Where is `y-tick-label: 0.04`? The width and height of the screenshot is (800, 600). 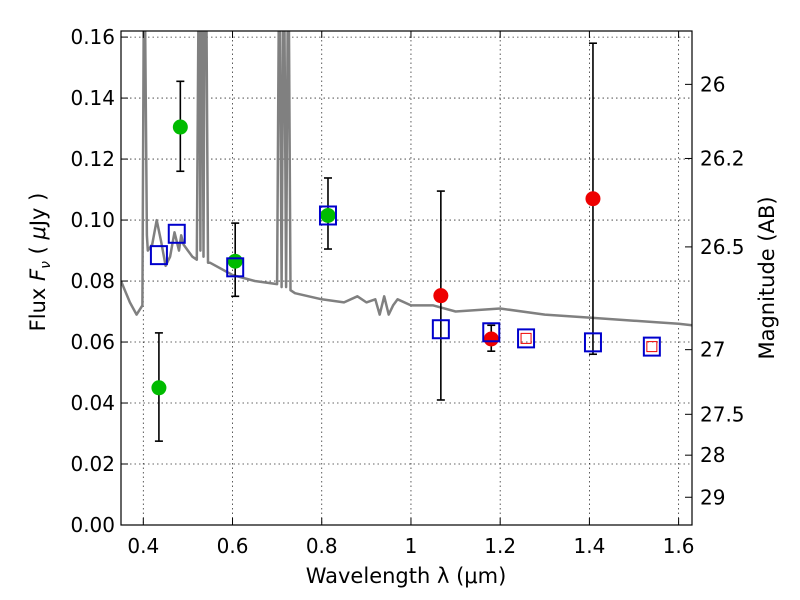
y-tick-label: 0.04 is located at coordinates (92, 403).